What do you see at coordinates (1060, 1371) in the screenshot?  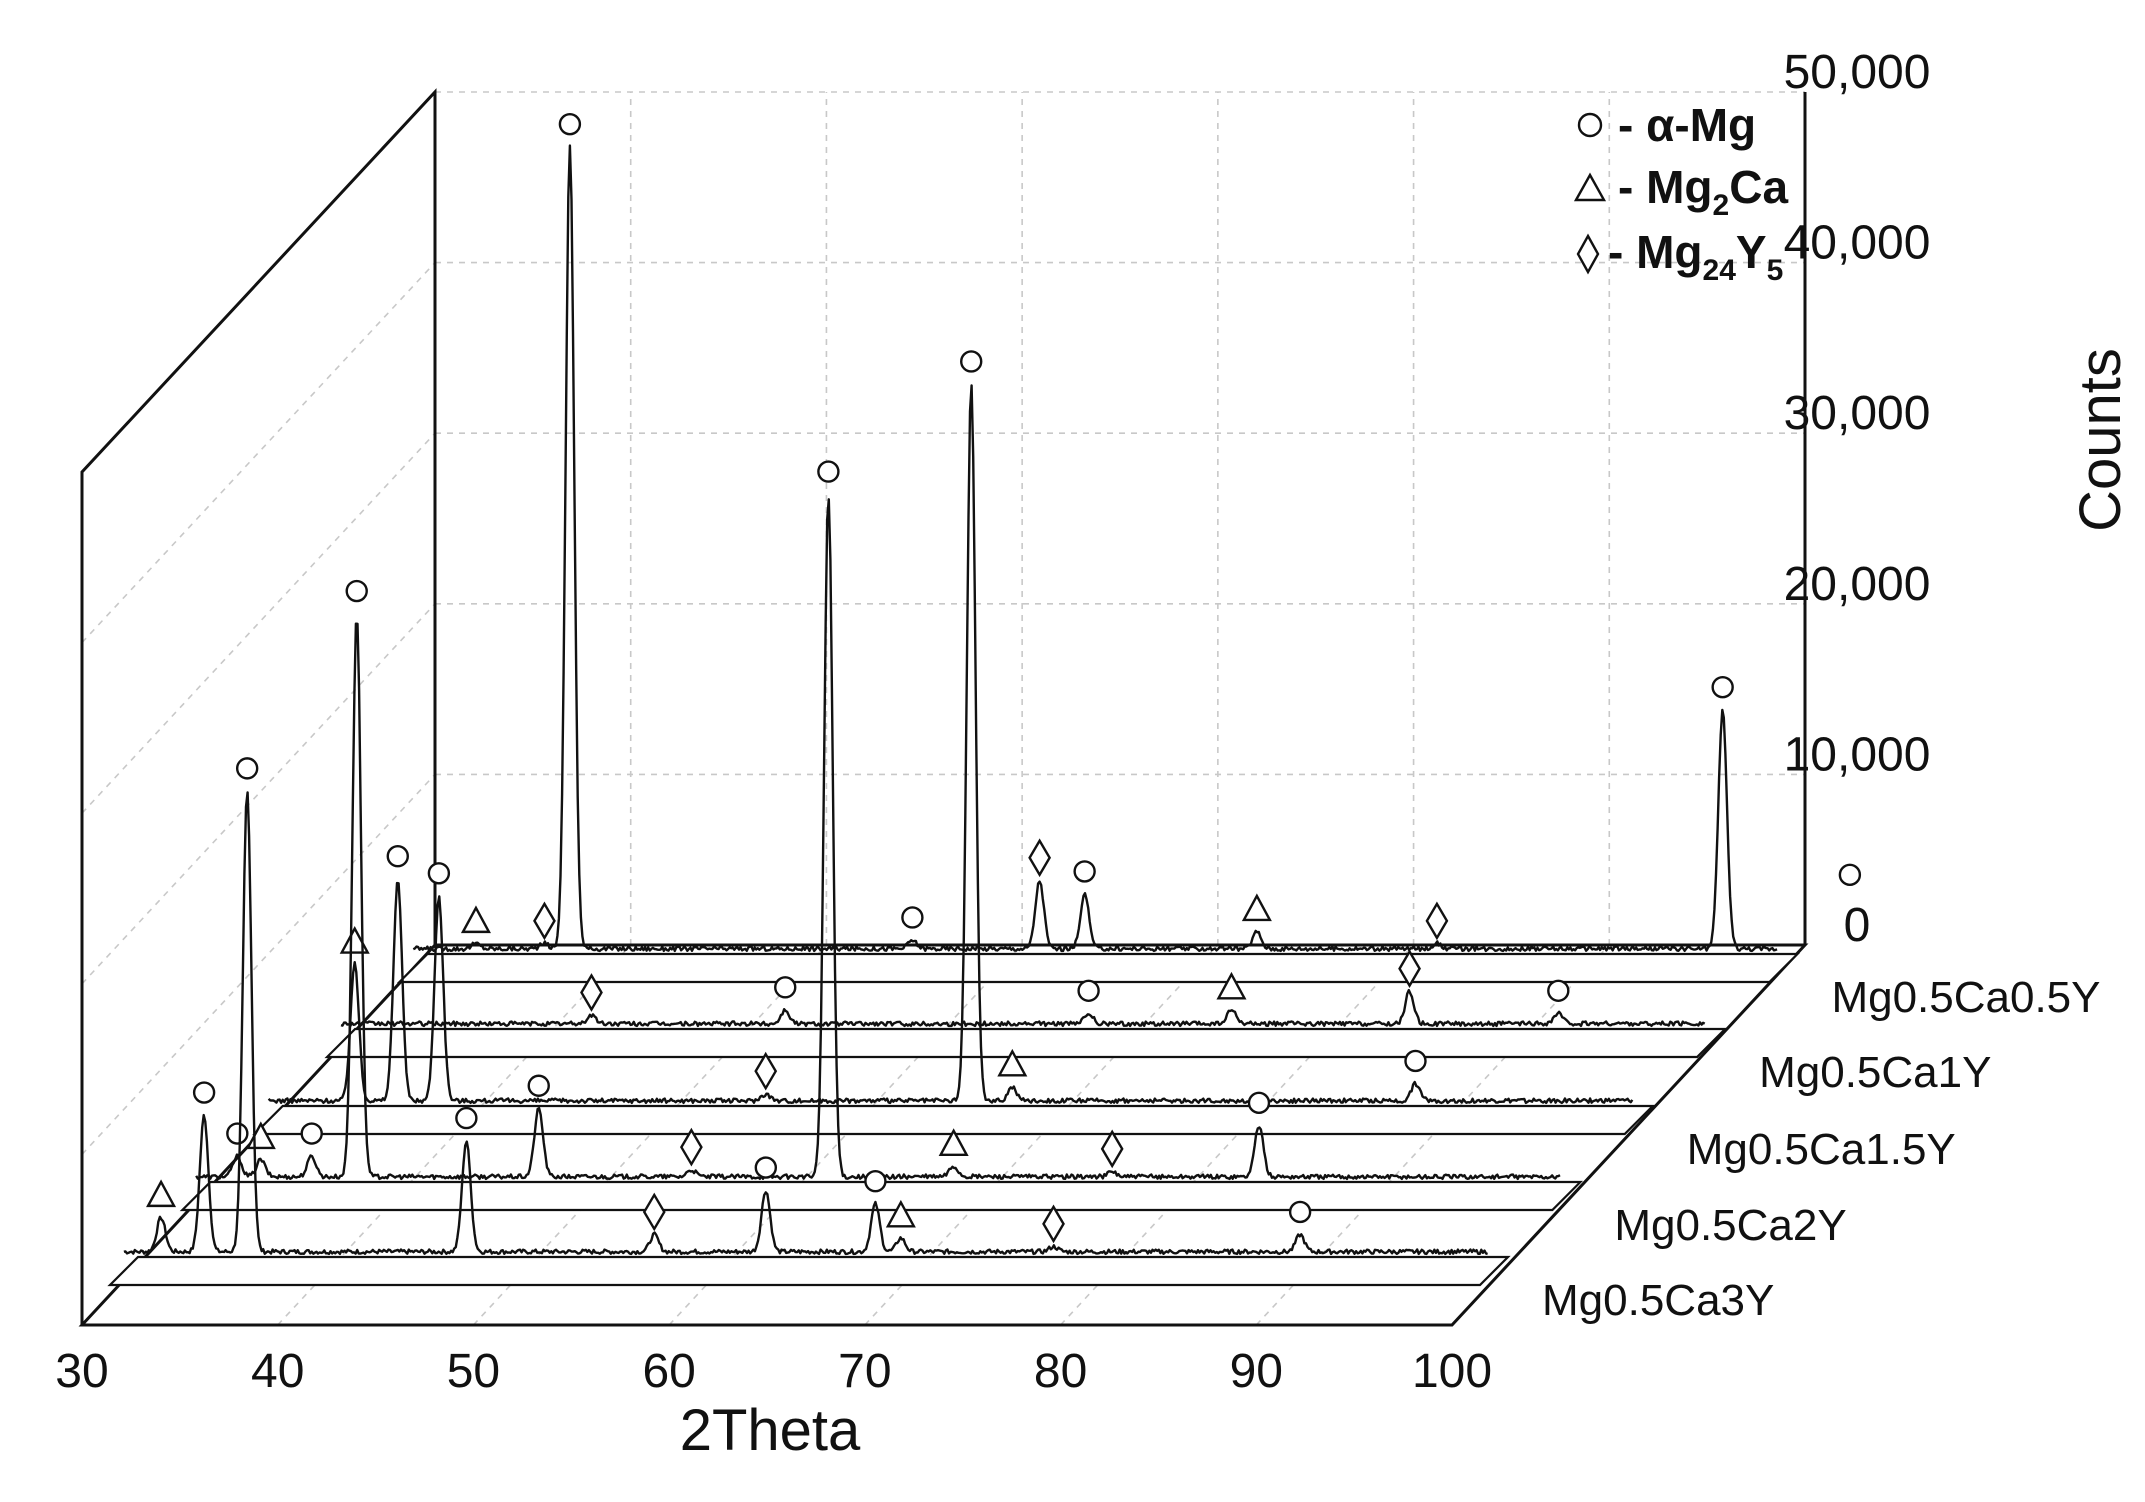 I see `x-tick-label: 80` at bounding box center [1060, 1371].